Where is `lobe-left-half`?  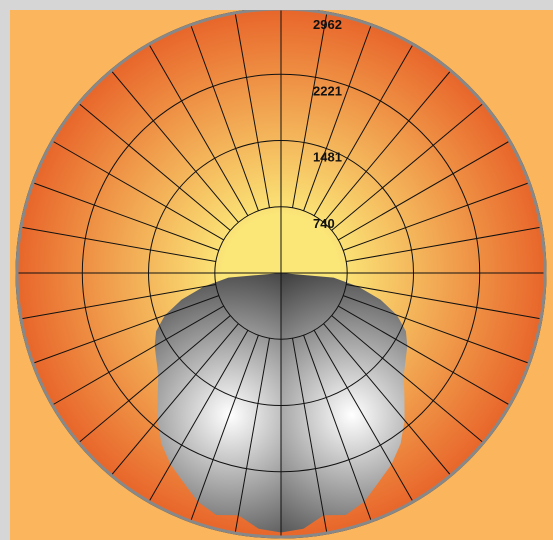 lobe-left-half is located at coordinates (217, 403).